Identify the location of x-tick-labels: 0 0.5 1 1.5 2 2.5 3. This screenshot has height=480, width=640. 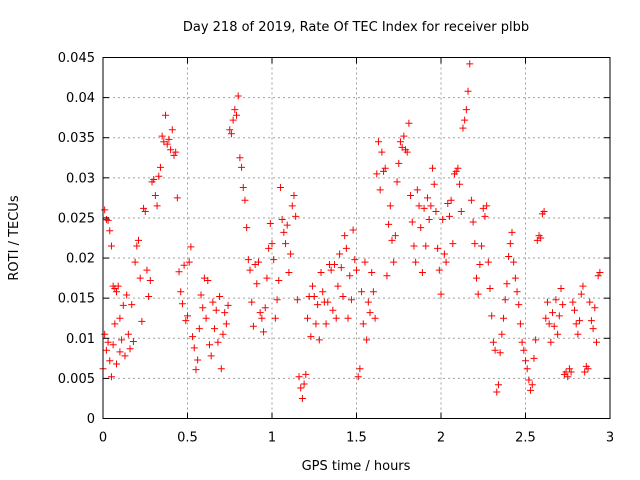
(356, 438).